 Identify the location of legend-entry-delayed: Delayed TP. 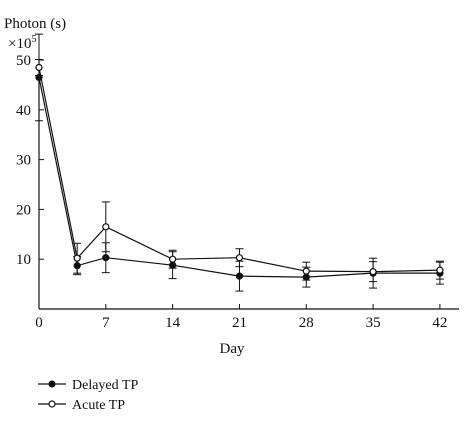
(88, 385).